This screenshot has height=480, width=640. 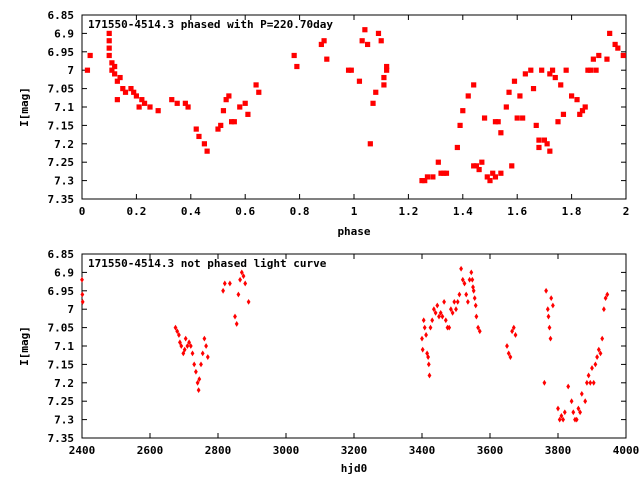 I want to click on y-axis-label: I[mag], so click(x=24, y=107).